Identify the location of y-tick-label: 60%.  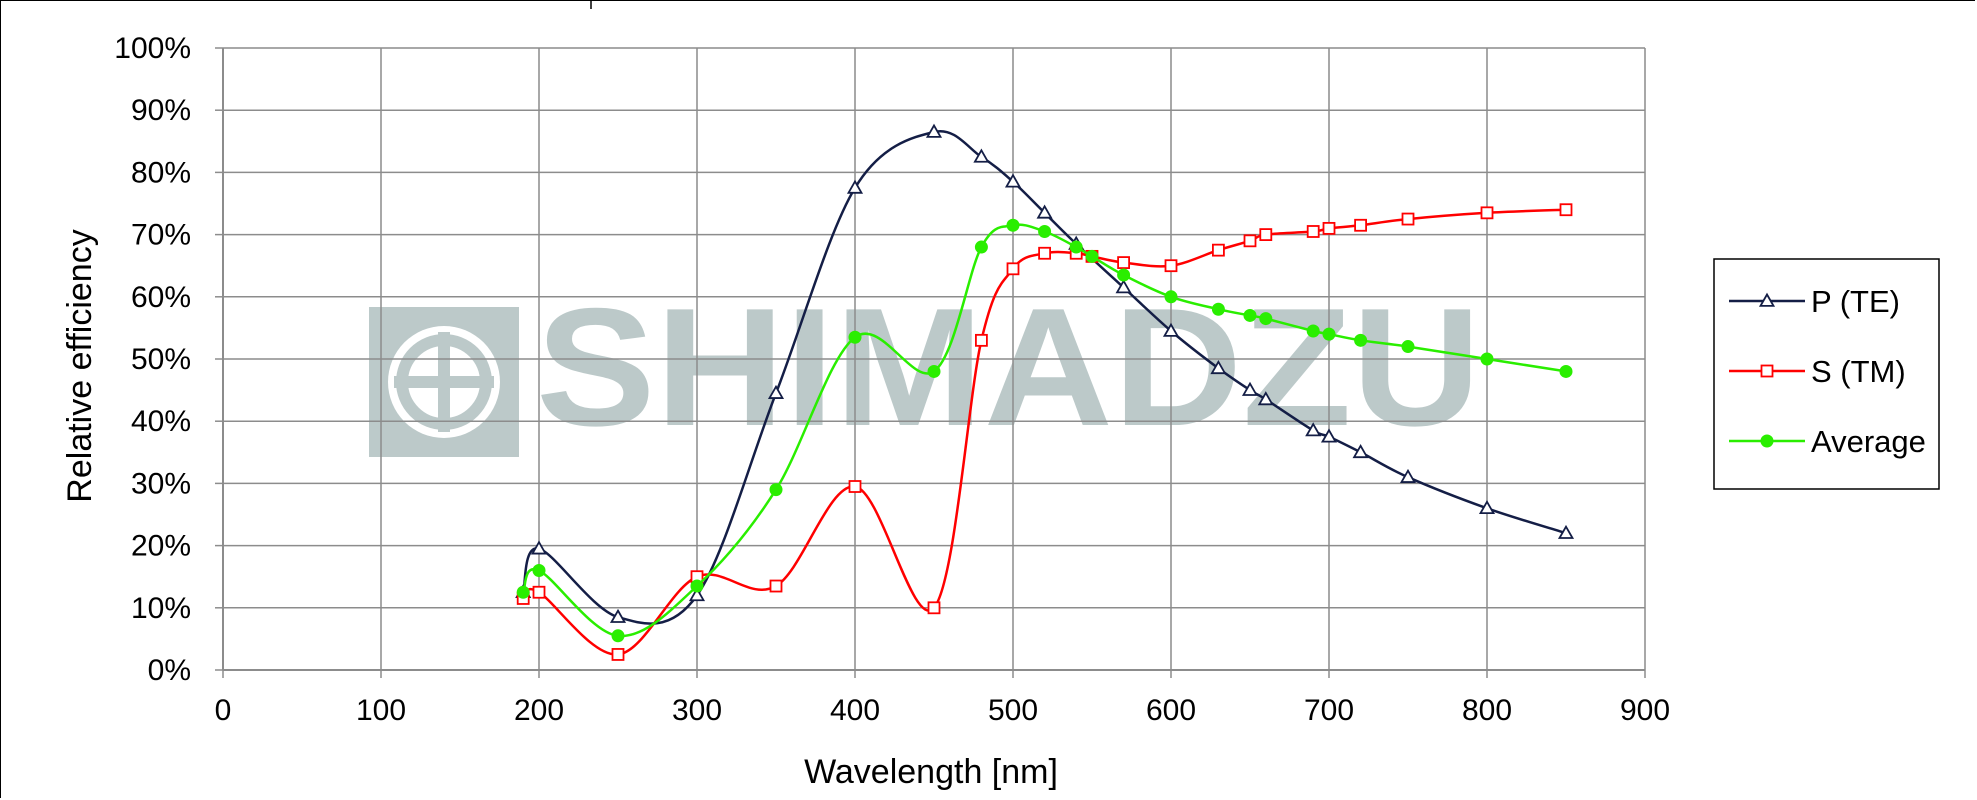
(161, 297).